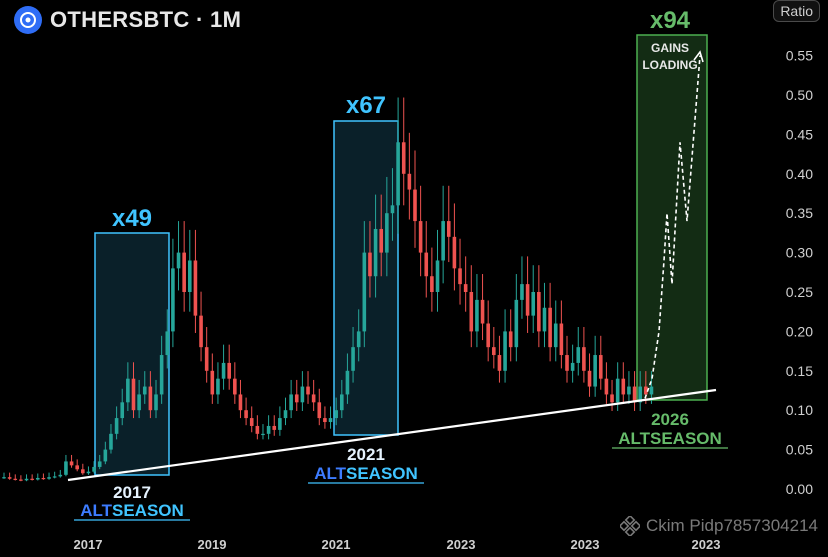  What do you see at coordinates (799, 56) in the screenshot?
I see `y-tick-label: 0.55` at bounding box center [799, 56].